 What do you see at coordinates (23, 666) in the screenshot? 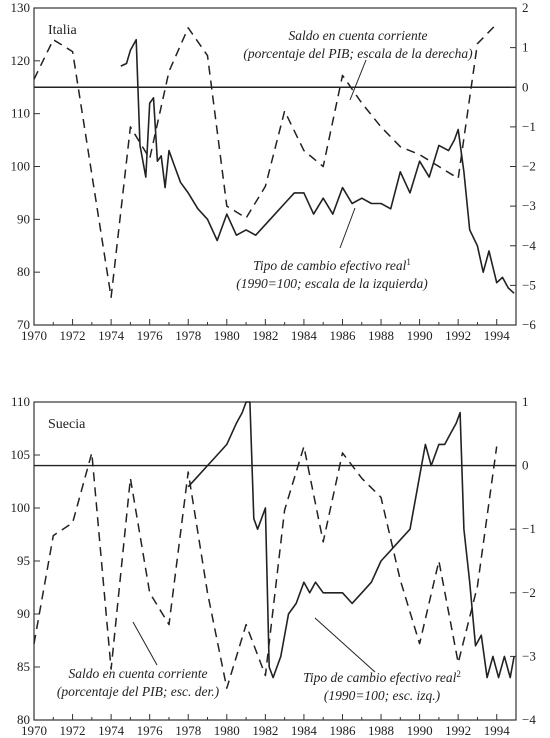
I see `y-left-tick-label: 85` at bounding box center [23, 666].